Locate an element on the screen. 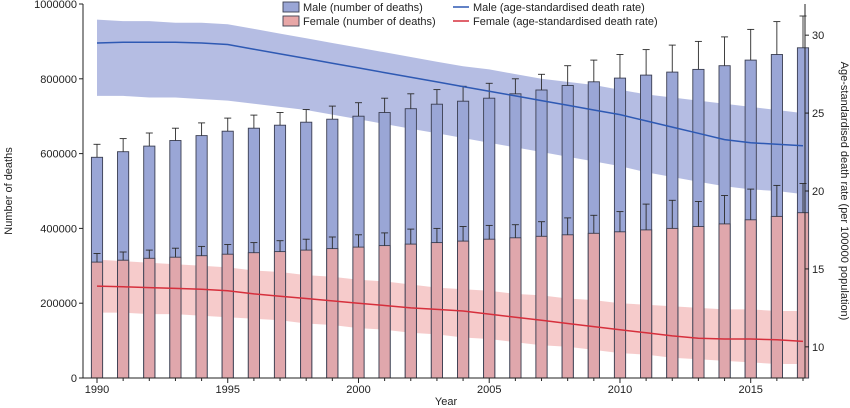  x-tick-label: 2000 is located at coordinates (358, 390).